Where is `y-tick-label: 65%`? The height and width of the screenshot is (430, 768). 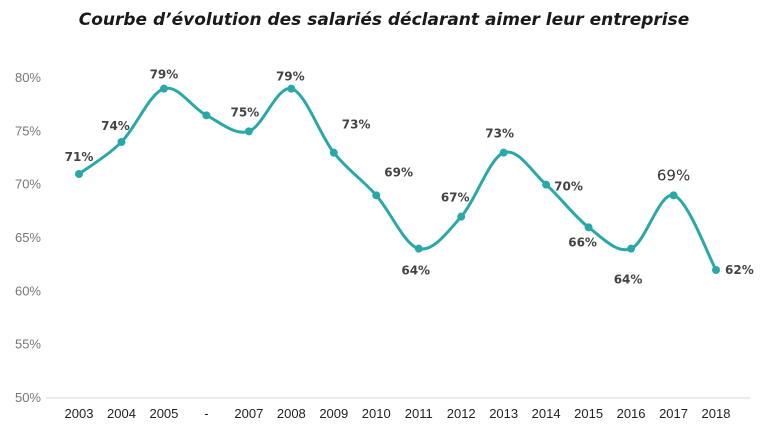
y-tick-label: 65% is located at coordinates (28, 237).